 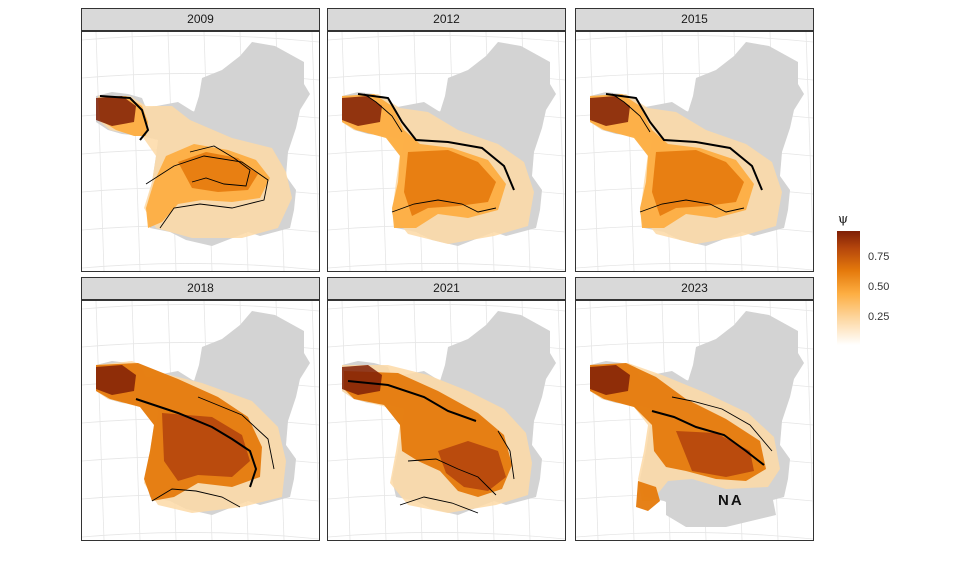 What do you see at coordinates (694, 288) in the screenshot?
I see `panel-strip-label: 2023` at bounding box center [694, 288].